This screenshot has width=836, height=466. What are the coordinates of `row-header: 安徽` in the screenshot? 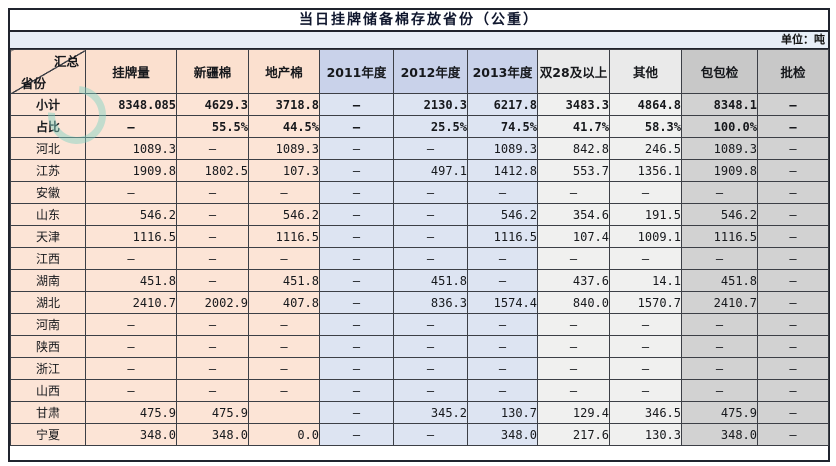 It's located at (48, 192).